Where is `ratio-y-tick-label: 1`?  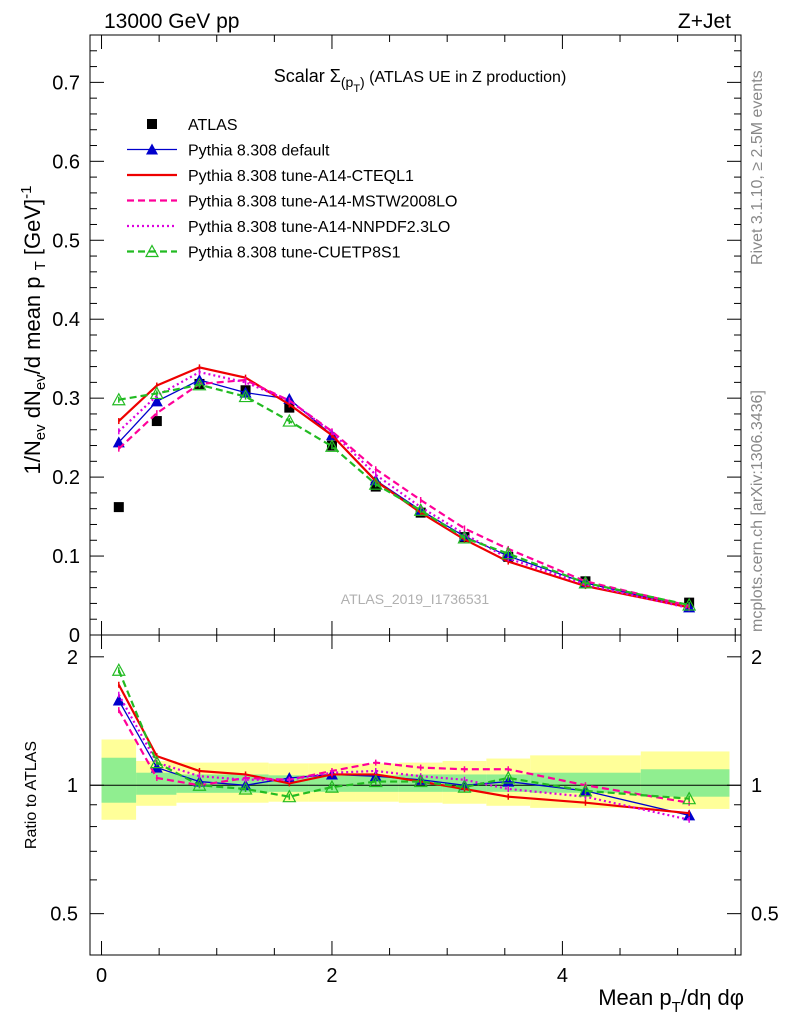
ratio-y-tick-label: 1 is located at coordinates (72, 786).